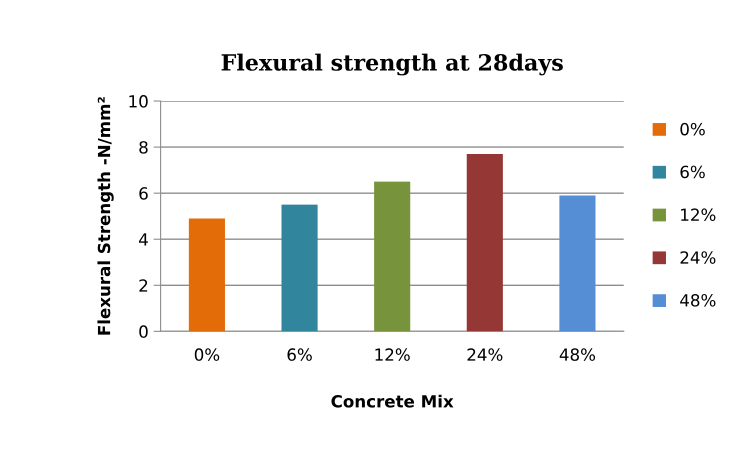 The width and height of the screenshot is (747, 470). What do you see at coordinates (143, 239) in the screenshot?
I see `y-tick-label: 4` at bounding box center [143, 239].